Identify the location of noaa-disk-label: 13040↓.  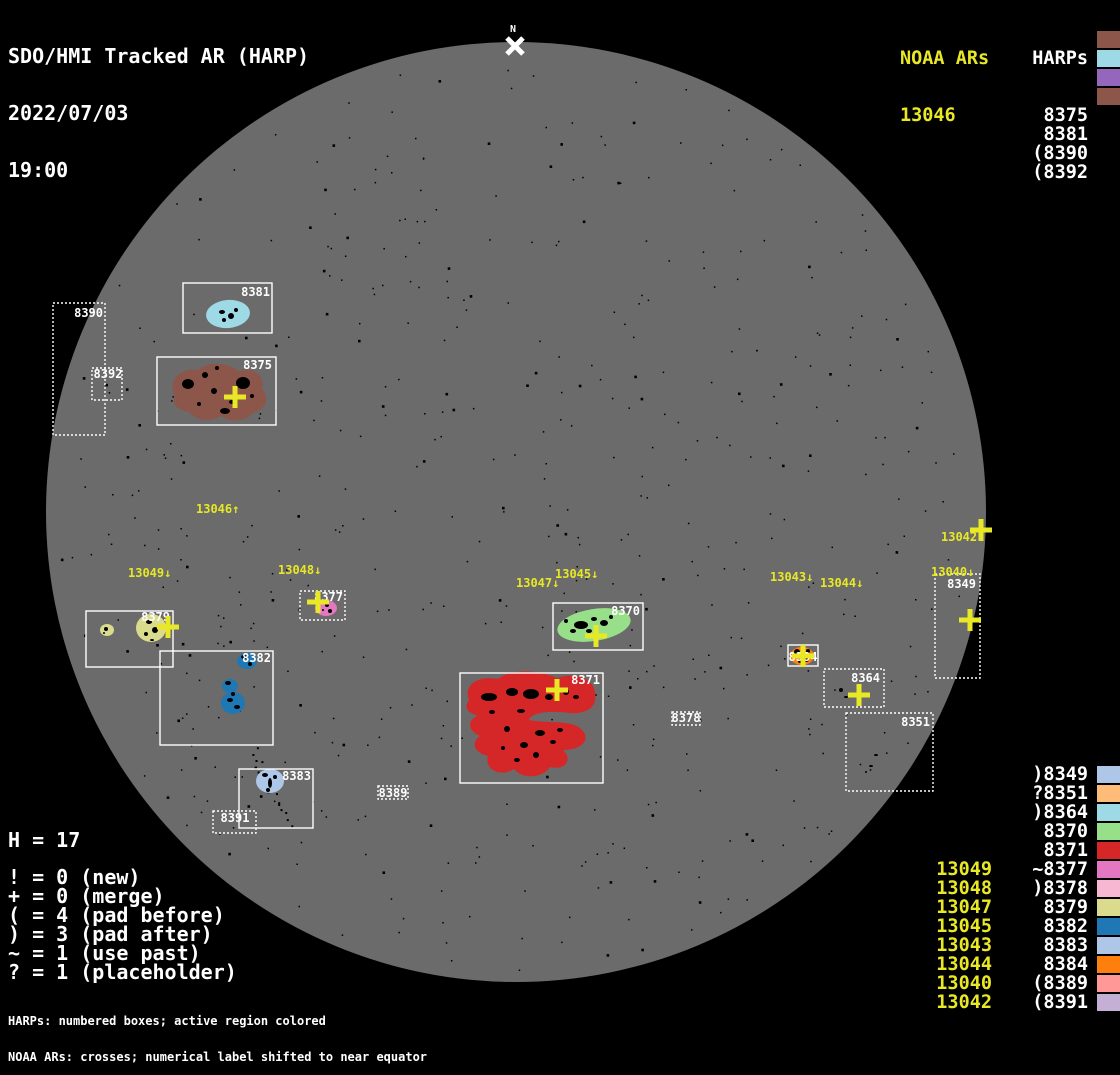
(952, 572).